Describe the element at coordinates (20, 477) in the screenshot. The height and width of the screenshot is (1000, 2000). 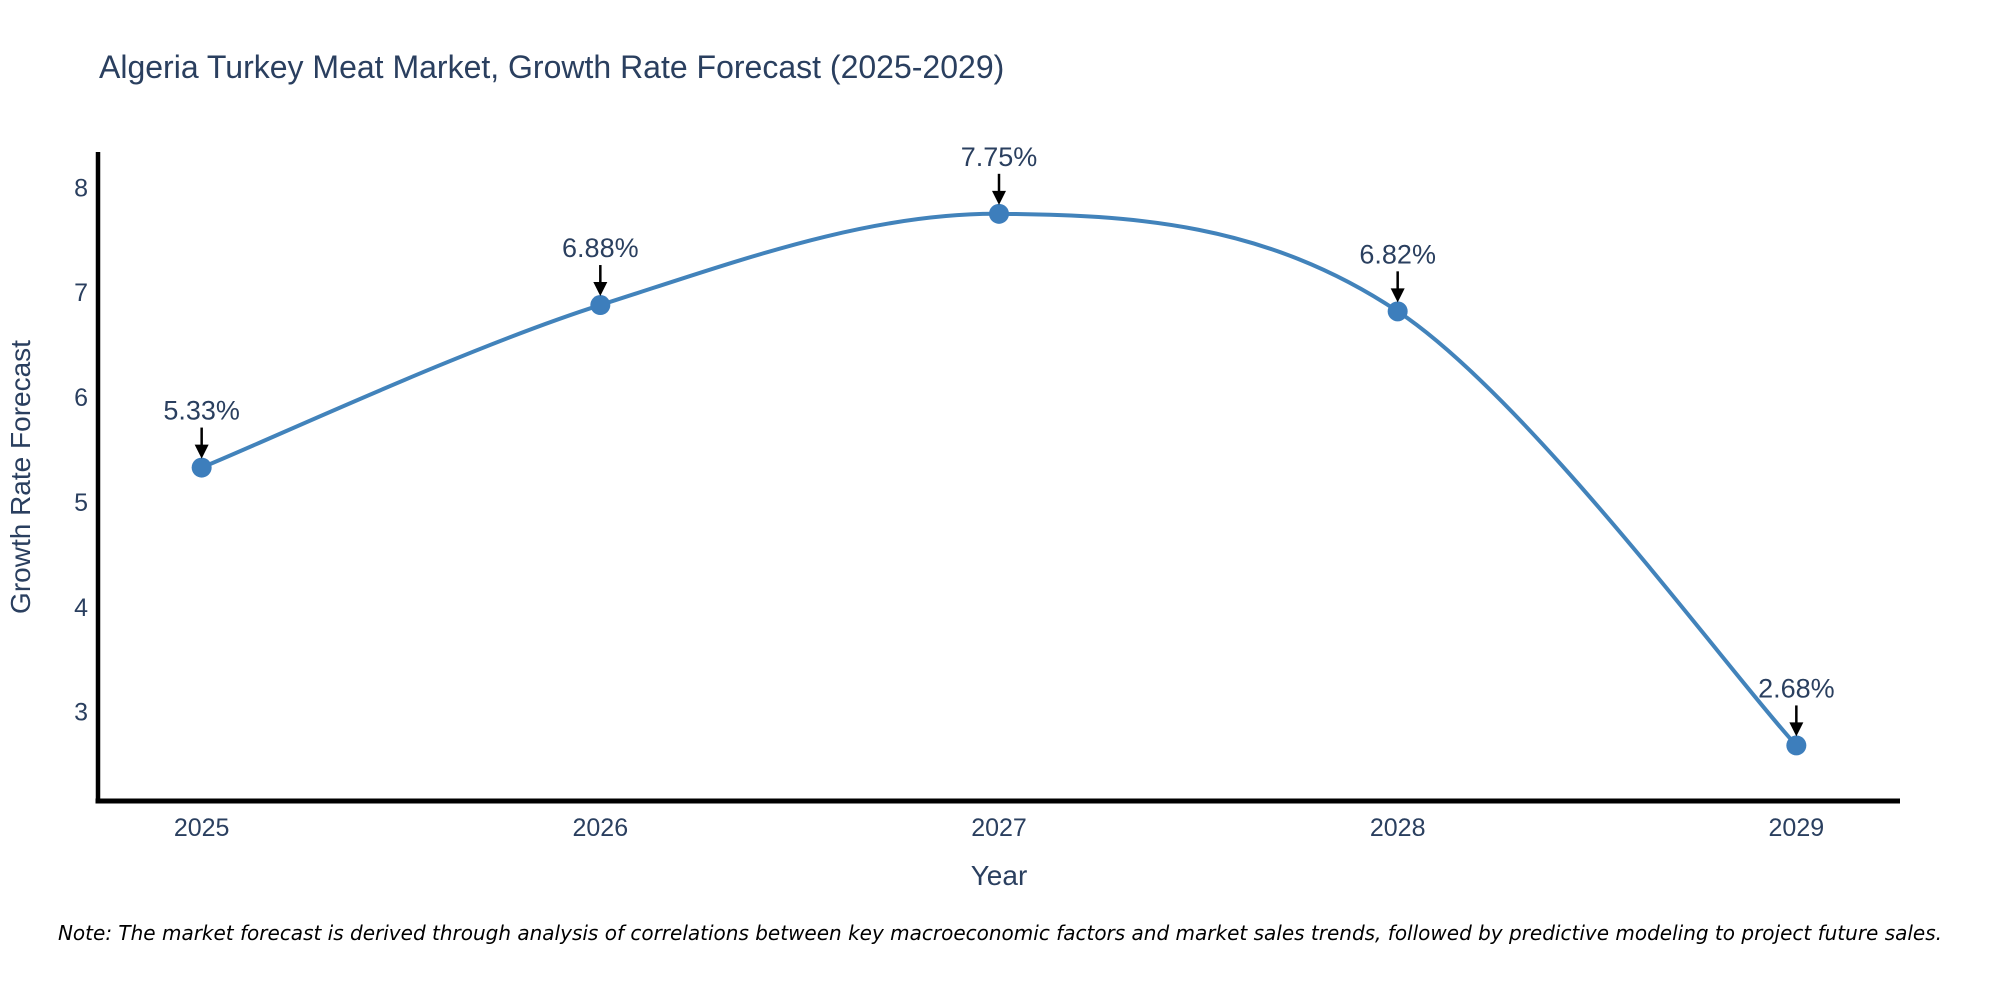
I see `y-axis-title: Growth Rate Forecast` at that location.